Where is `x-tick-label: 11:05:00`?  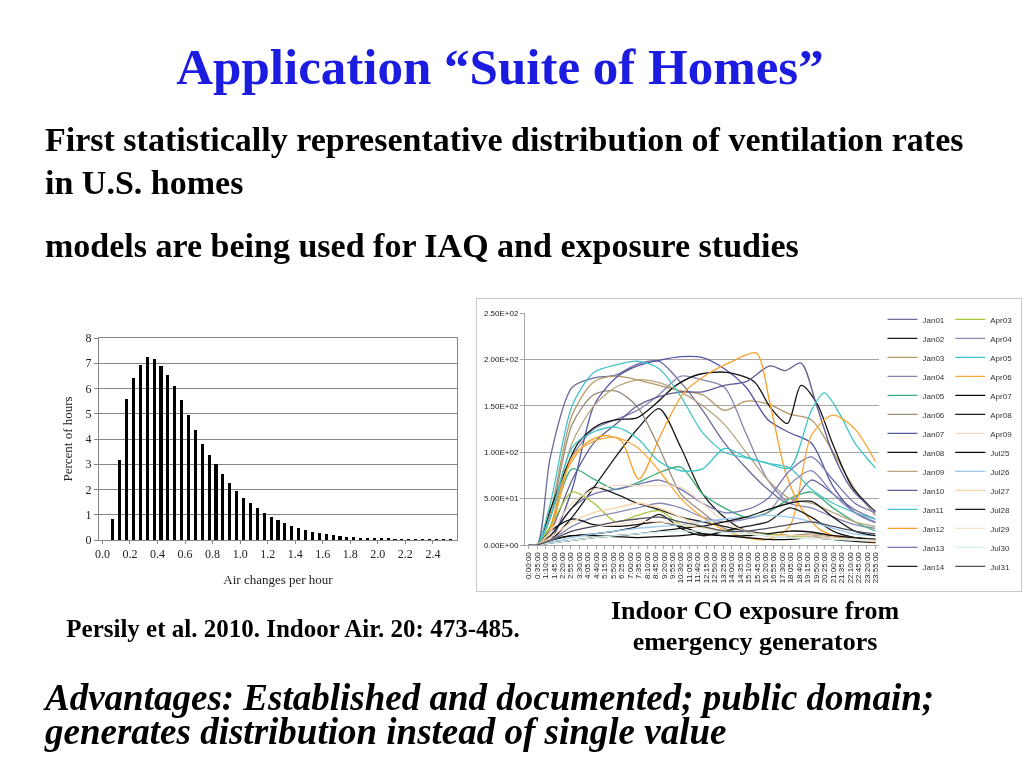
x-tick-label: 11:05:00 is located at coordinates (689, 567).